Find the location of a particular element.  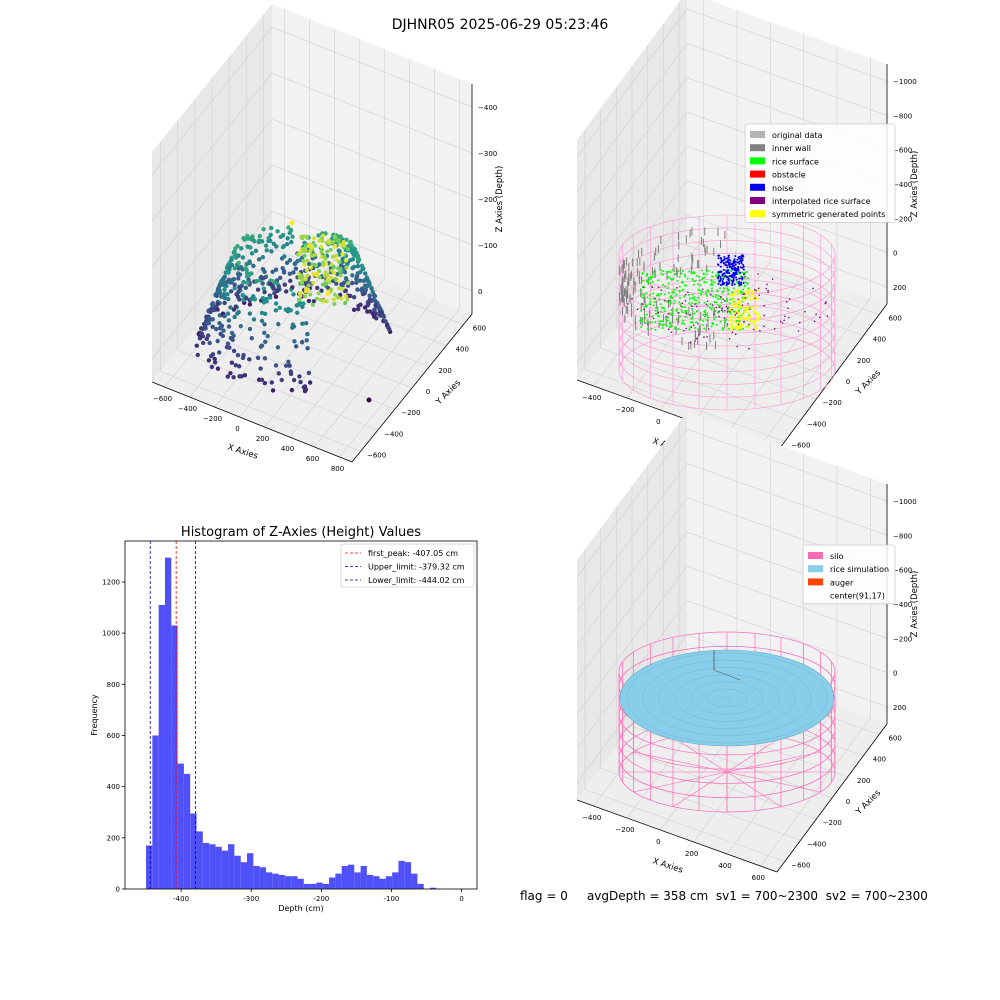

legend-label: noise is located at coordinates (782, 188).